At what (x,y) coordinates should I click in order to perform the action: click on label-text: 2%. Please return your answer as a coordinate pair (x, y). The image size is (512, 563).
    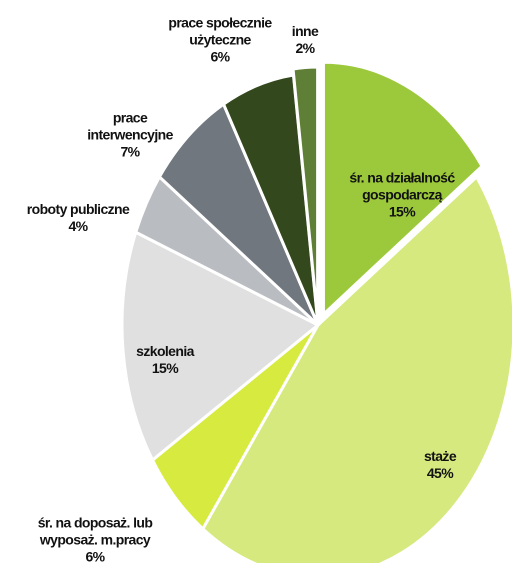
    Looking at the image, I should click on (305, 48).